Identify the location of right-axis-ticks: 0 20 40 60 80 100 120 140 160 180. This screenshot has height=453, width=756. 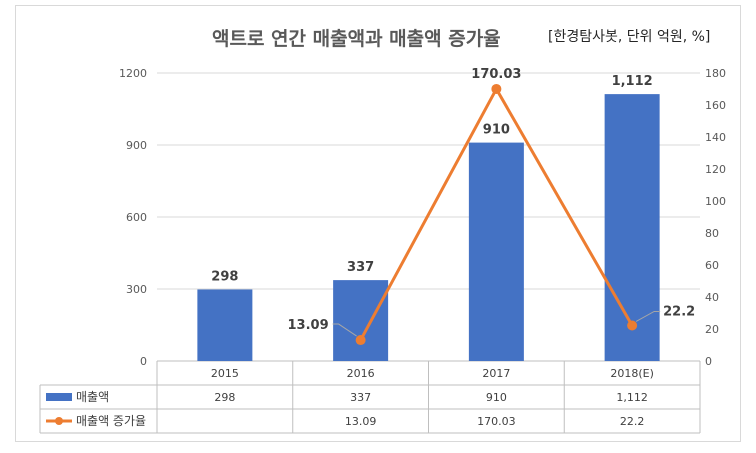
(715, 217).